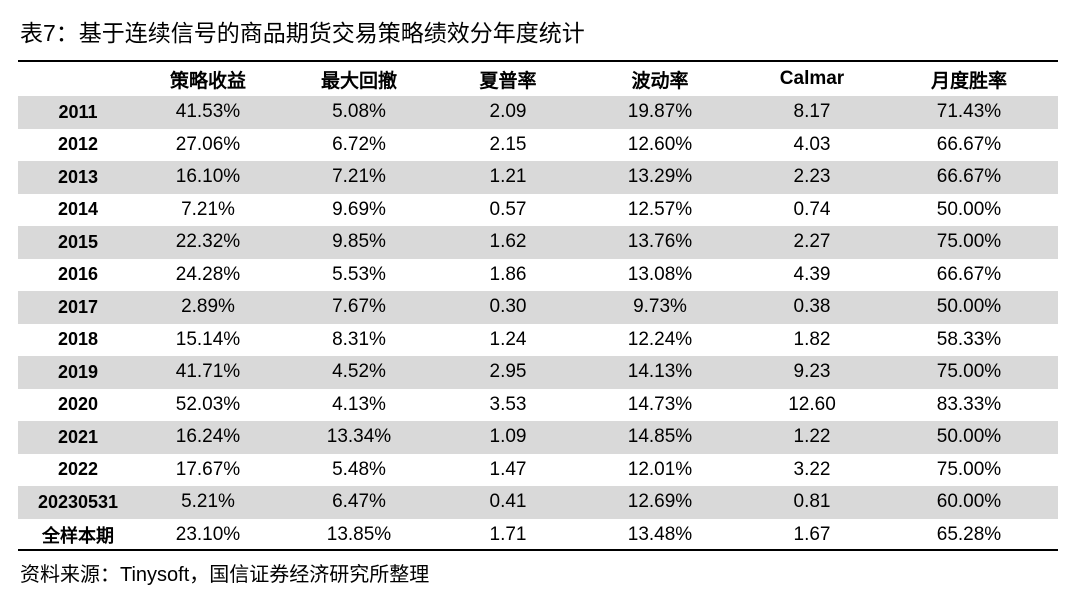  I want to click on cell-max-drawdown: 6.72%, so click(359, 144).